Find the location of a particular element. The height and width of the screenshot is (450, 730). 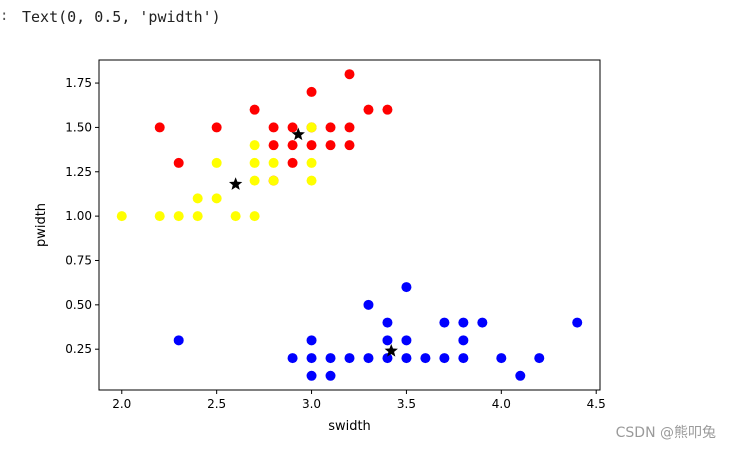

y-tick-label: 0.50 is located at coordinates (78, 305).